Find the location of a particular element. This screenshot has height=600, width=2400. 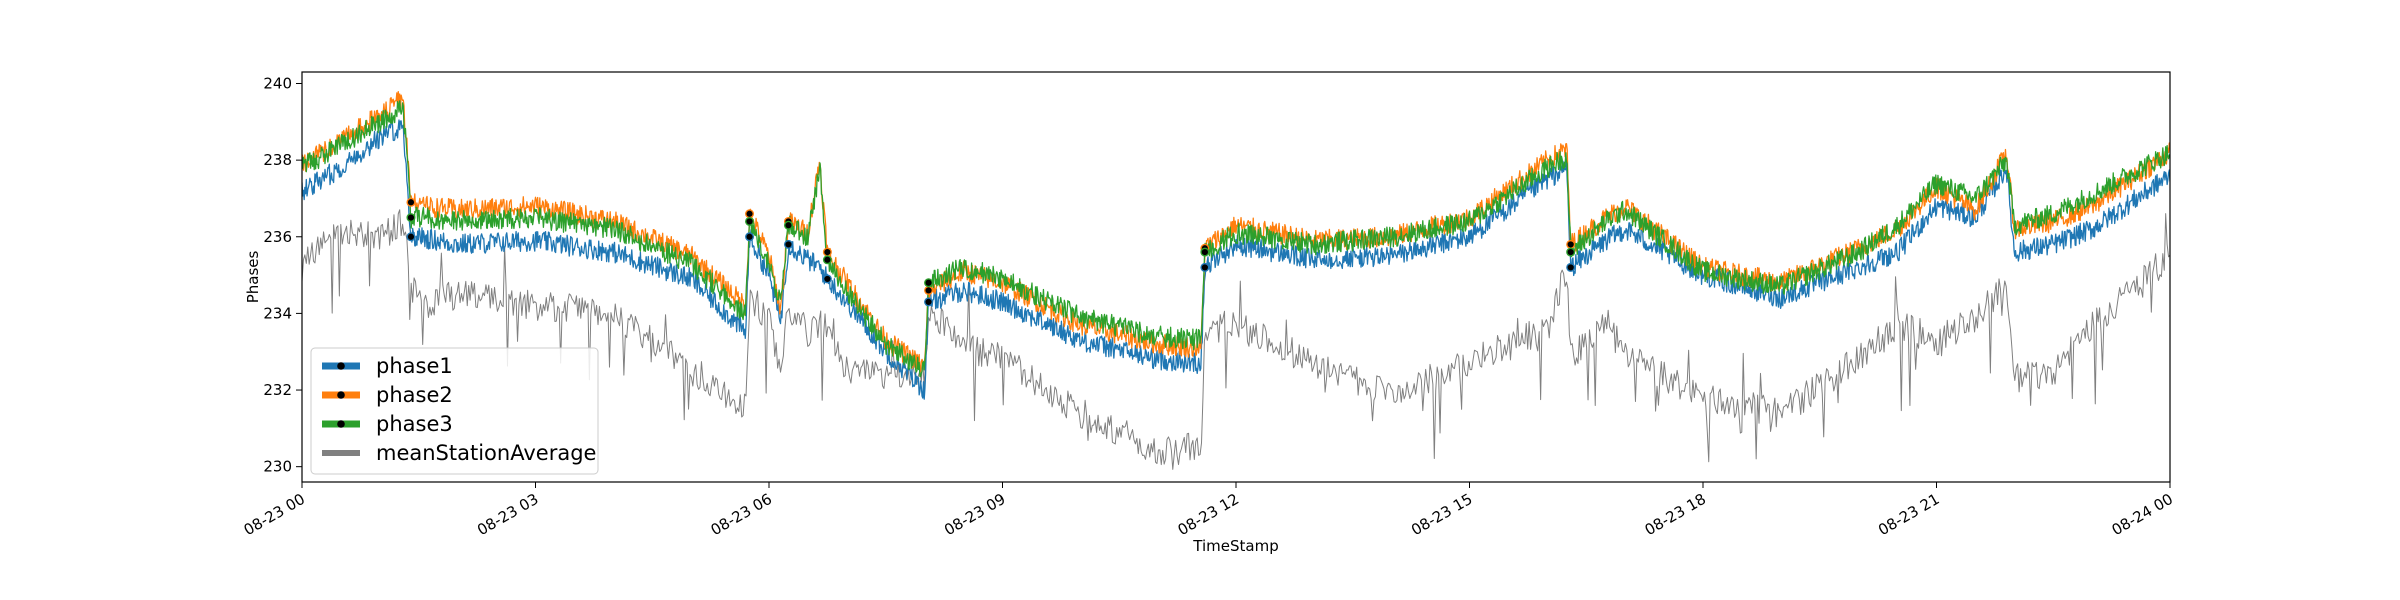

legend-marker-phase2 is located at coordinates (341, 395).